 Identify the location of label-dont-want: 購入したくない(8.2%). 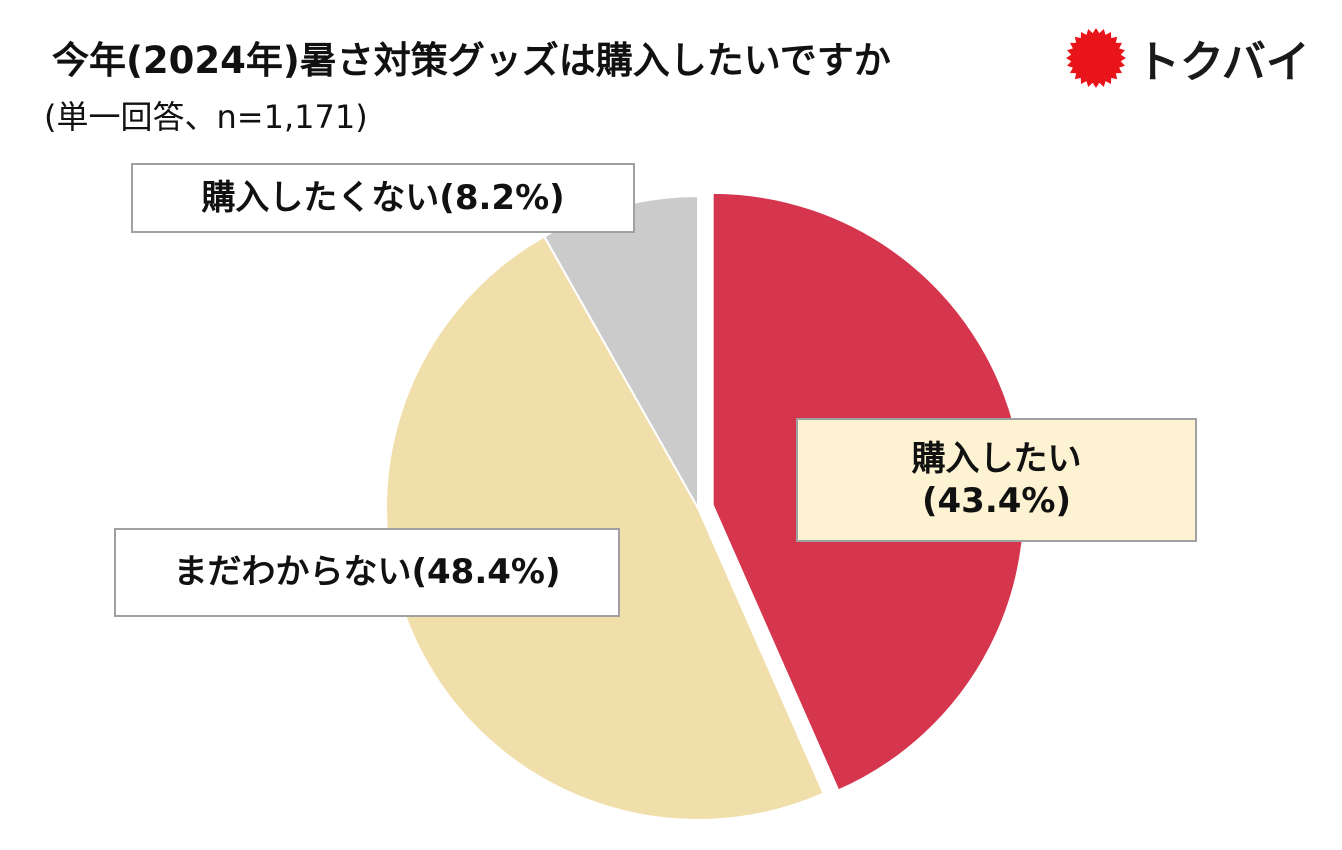
(383, 198).